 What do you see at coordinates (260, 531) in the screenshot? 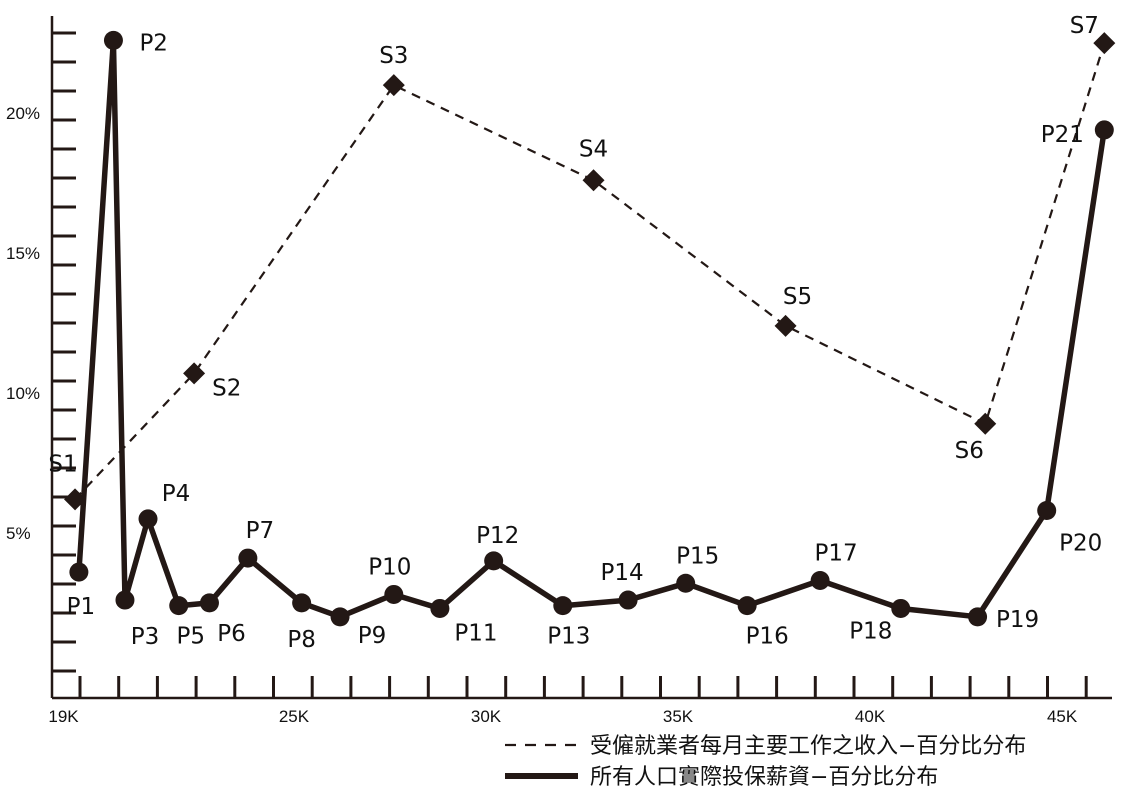
I see `point-label: P7` at bounding box center [260, 531].